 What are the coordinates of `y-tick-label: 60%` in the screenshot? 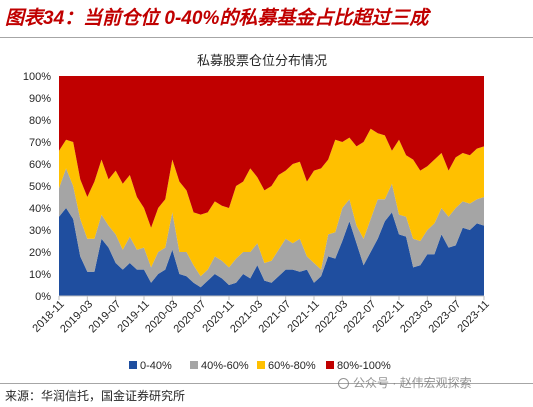 It's located at (40, 165).